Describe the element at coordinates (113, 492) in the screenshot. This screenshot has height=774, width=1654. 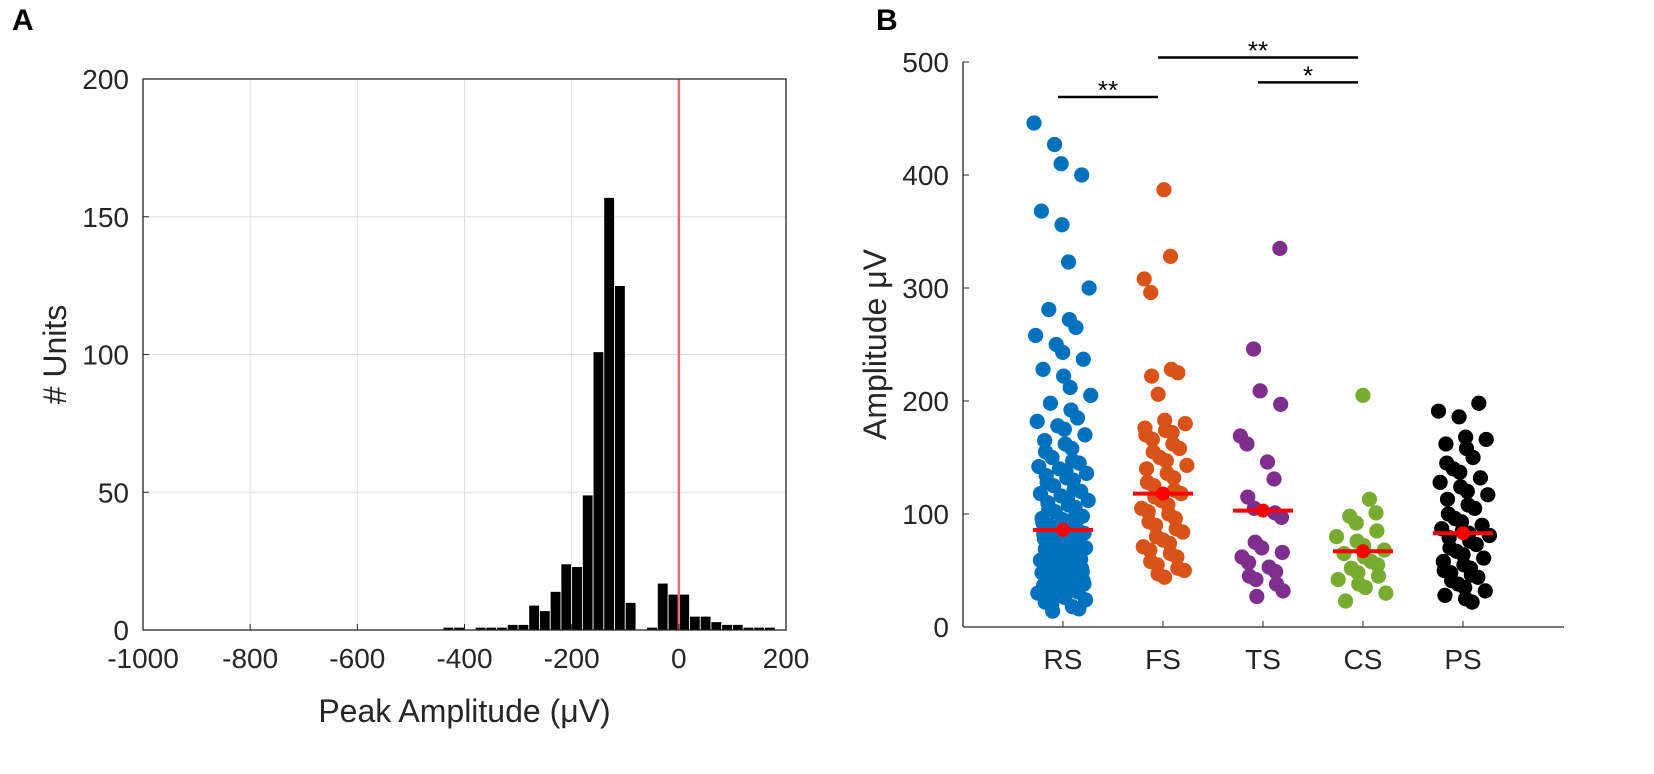
I see `y-tick-label: 50` at that location.